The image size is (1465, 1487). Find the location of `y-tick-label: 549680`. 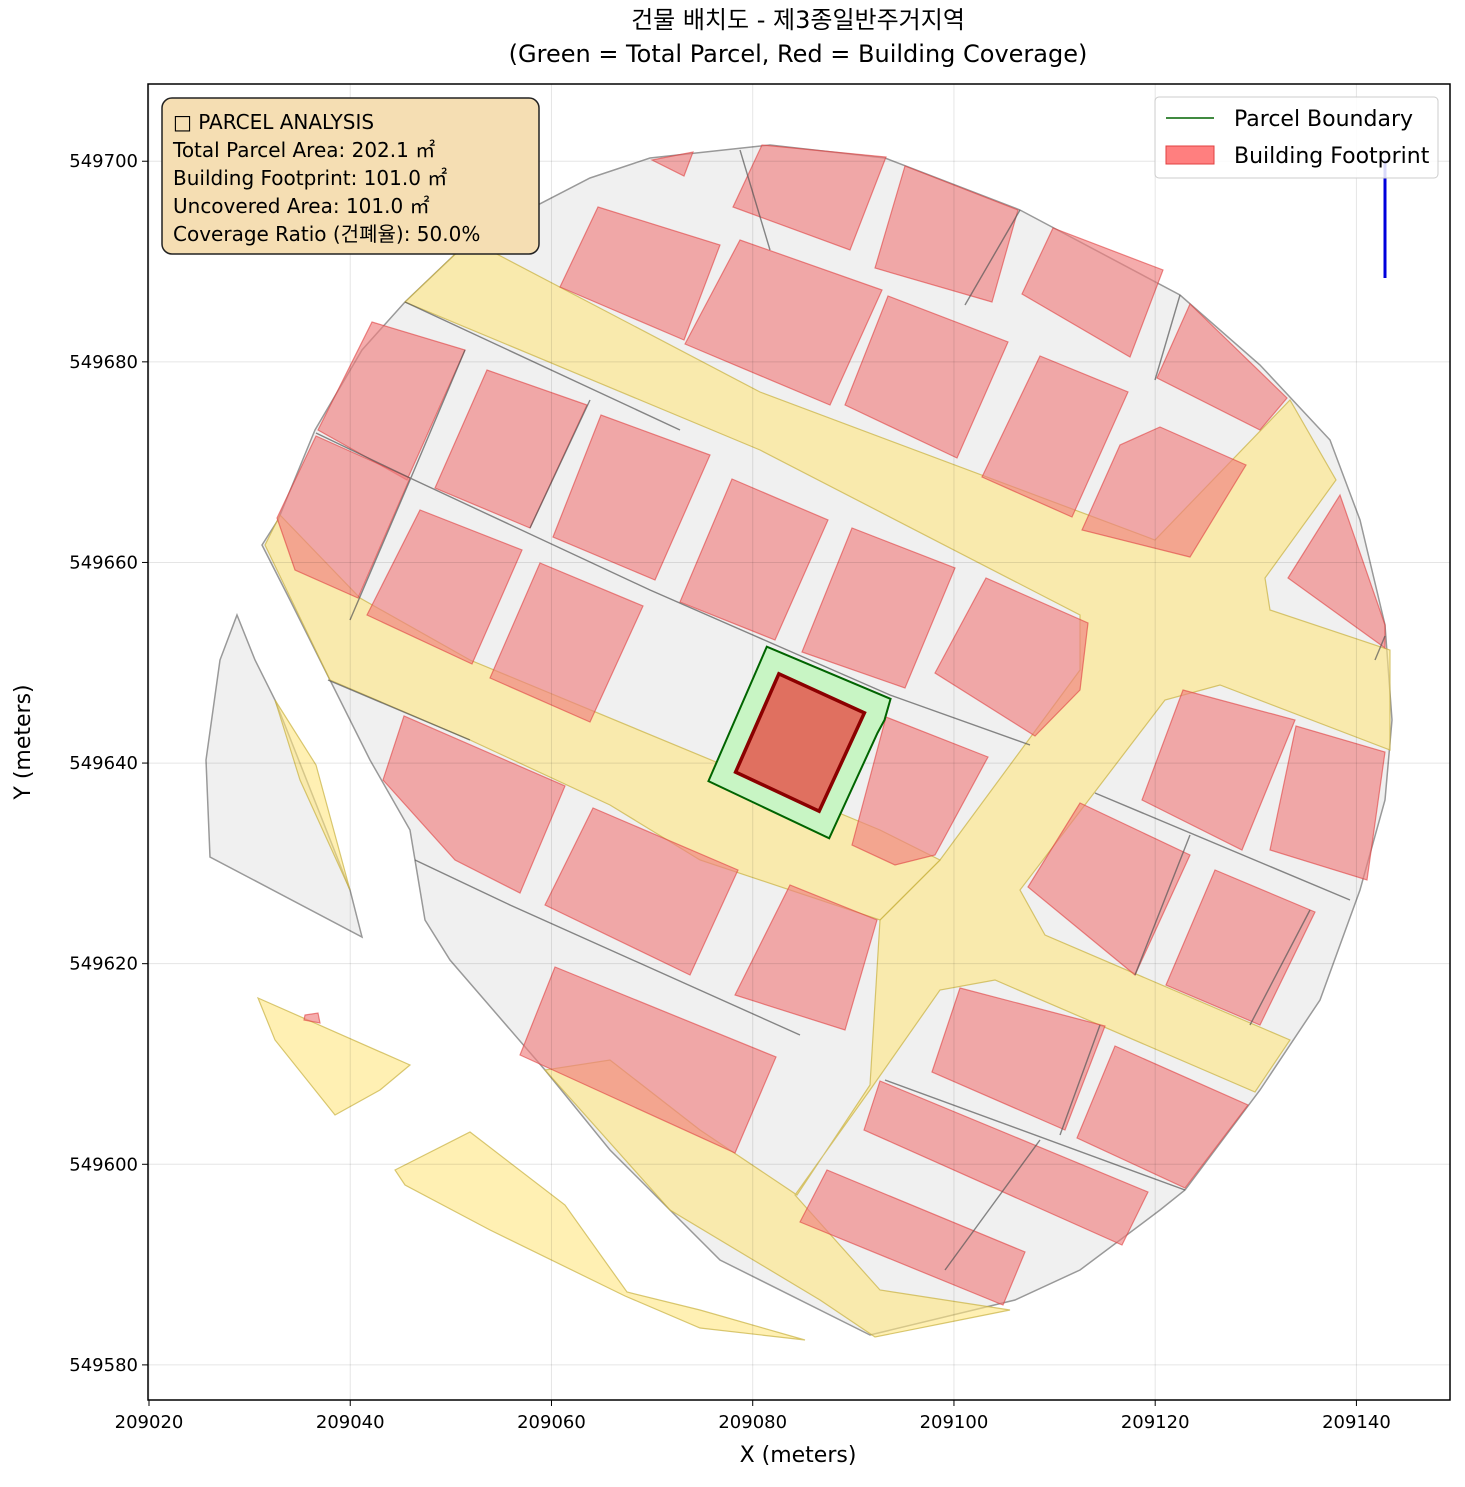

y-tick-label: 549680 is located at coordinates (103, 362).